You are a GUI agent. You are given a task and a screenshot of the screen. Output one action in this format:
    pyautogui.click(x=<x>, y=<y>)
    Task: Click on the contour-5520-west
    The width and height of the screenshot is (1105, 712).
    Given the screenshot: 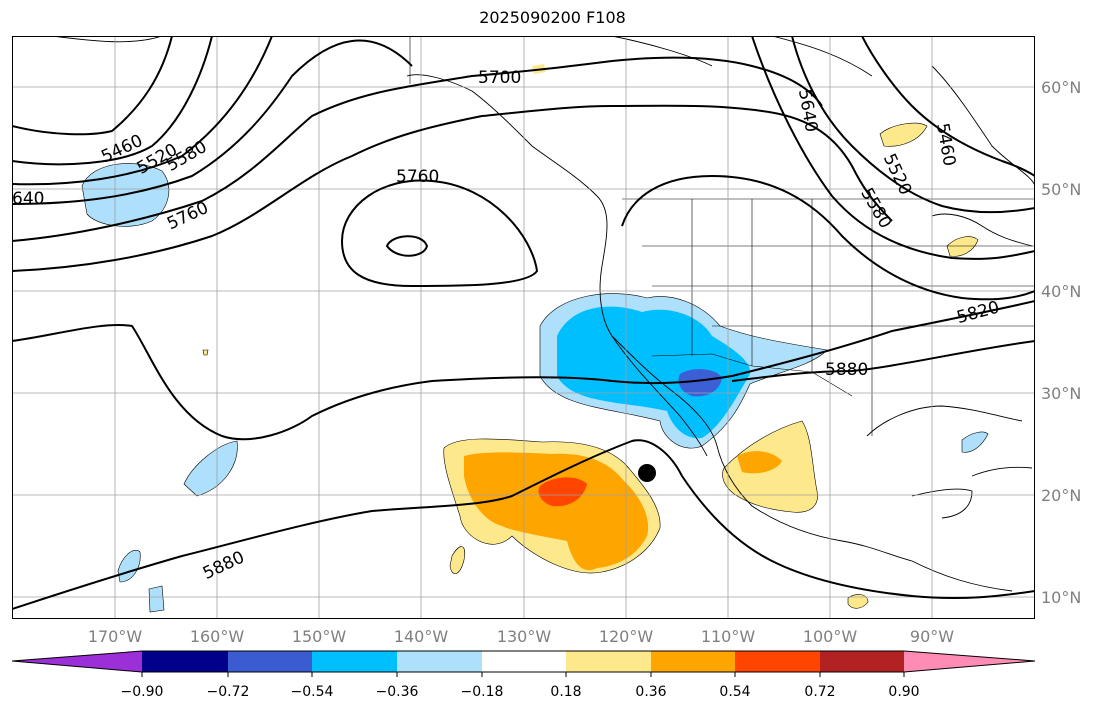 What is the action you would take?
    pyautogui.click(x=112, y=101)
    